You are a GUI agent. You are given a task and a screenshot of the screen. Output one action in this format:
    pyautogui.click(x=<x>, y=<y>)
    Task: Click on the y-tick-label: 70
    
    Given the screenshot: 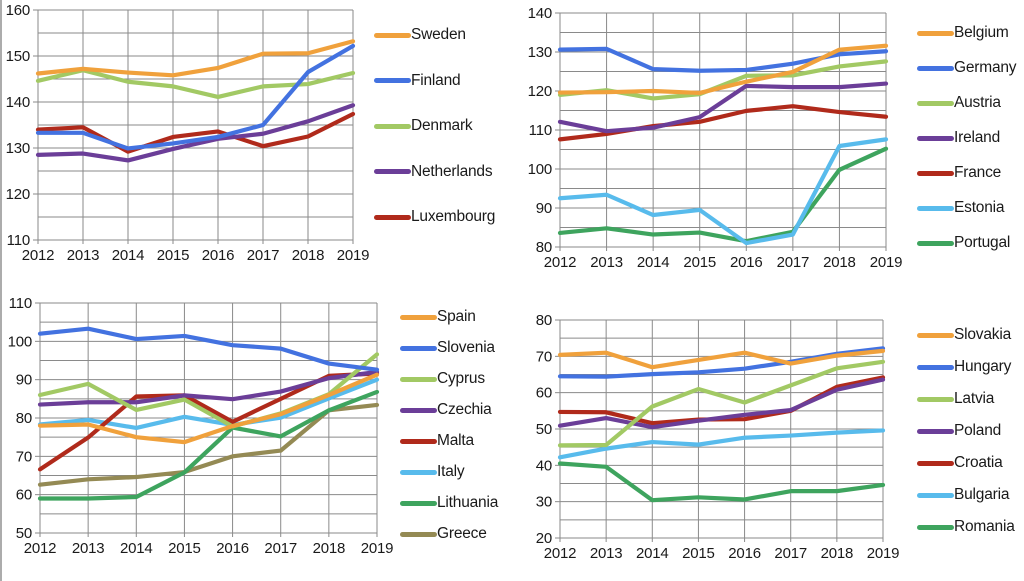 What is the action you would take?
    pyautogui.click(x=24, y=456)
    